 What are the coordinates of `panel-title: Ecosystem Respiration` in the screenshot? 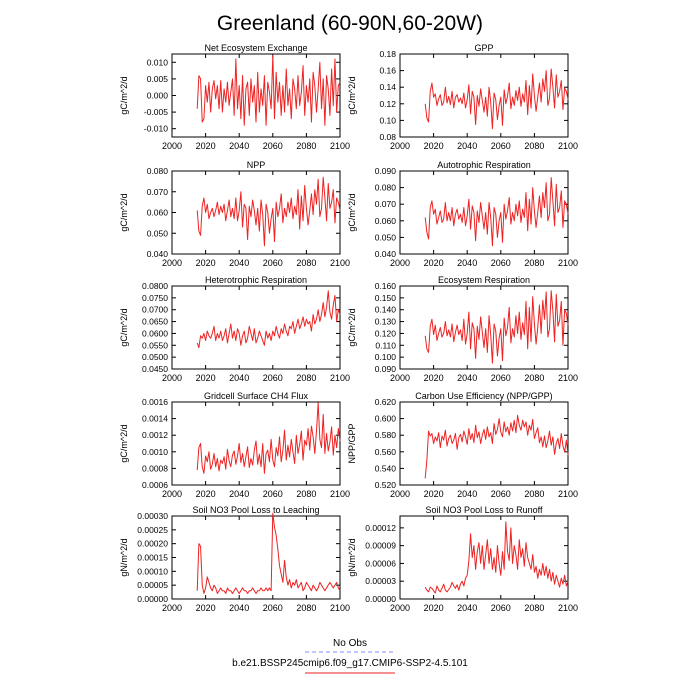 It's located at (484, 280).